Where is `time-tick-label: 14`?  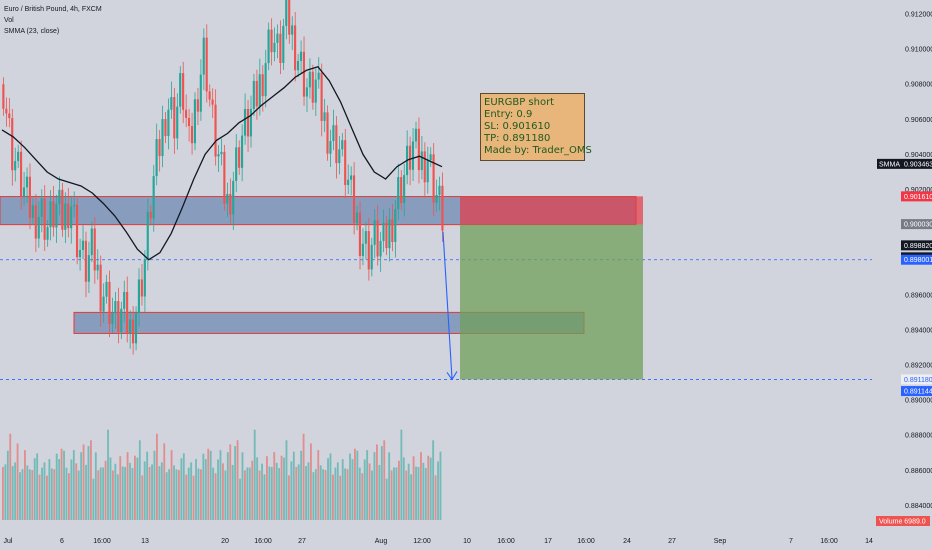 time-tick-label: 14 is located at coordinates (869, 541).